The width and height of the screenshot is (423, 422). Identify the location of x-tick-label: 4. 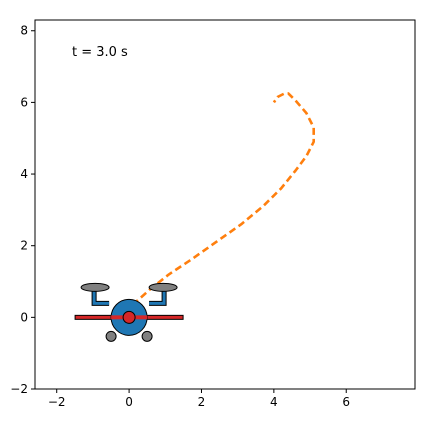
(274, 402).